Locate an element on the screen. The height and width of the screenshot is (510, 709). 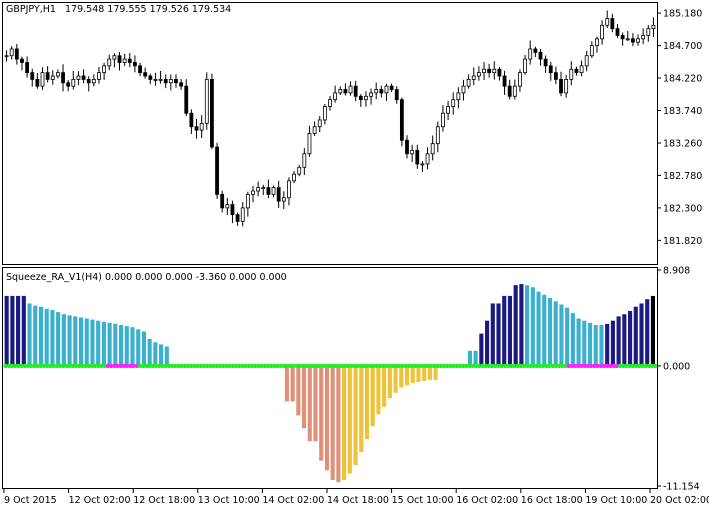
indicator-tick-label: -11.154 is located at coordinates (681, 487).